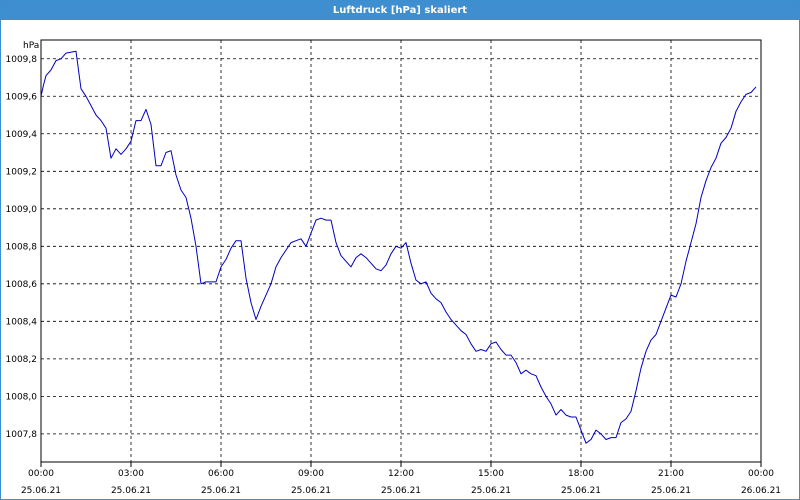  I want to click on y-tick-label: 1009,6, so click(22, 97).